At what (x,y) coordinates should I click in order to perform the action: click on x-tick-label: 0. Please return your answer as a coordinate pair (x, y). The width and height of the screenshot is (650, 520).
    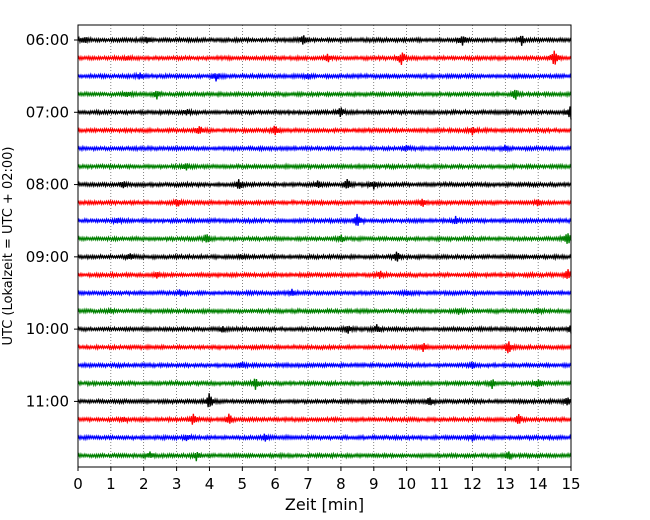
    Looking at the image, I should click on (78, 484).